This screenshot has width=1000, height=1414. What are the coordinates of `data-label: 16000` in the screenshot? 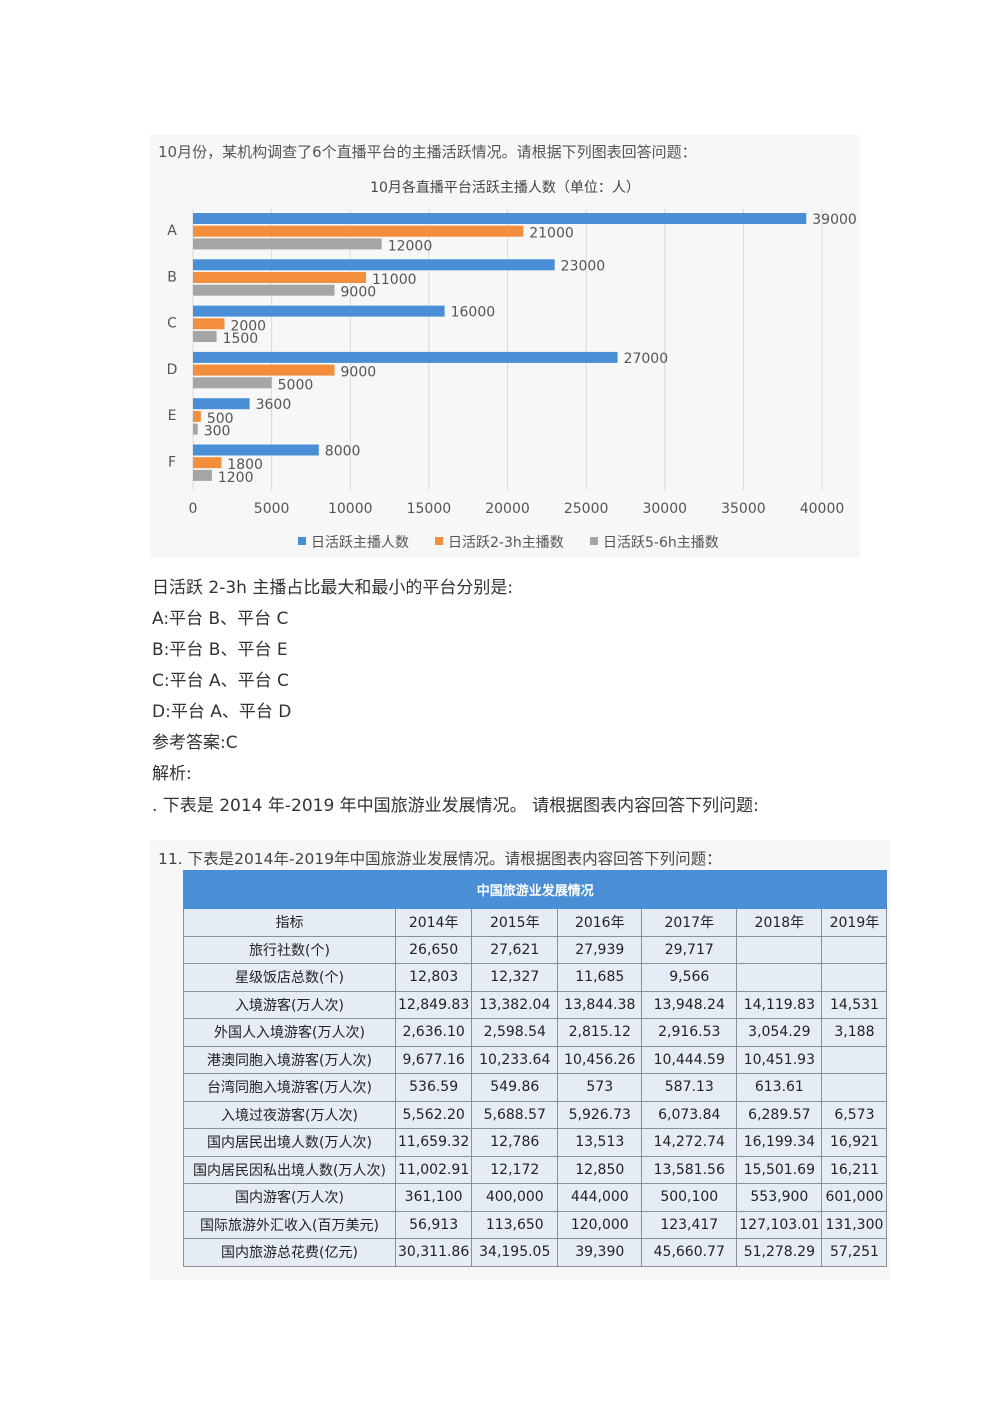 It's located at (473, 313).